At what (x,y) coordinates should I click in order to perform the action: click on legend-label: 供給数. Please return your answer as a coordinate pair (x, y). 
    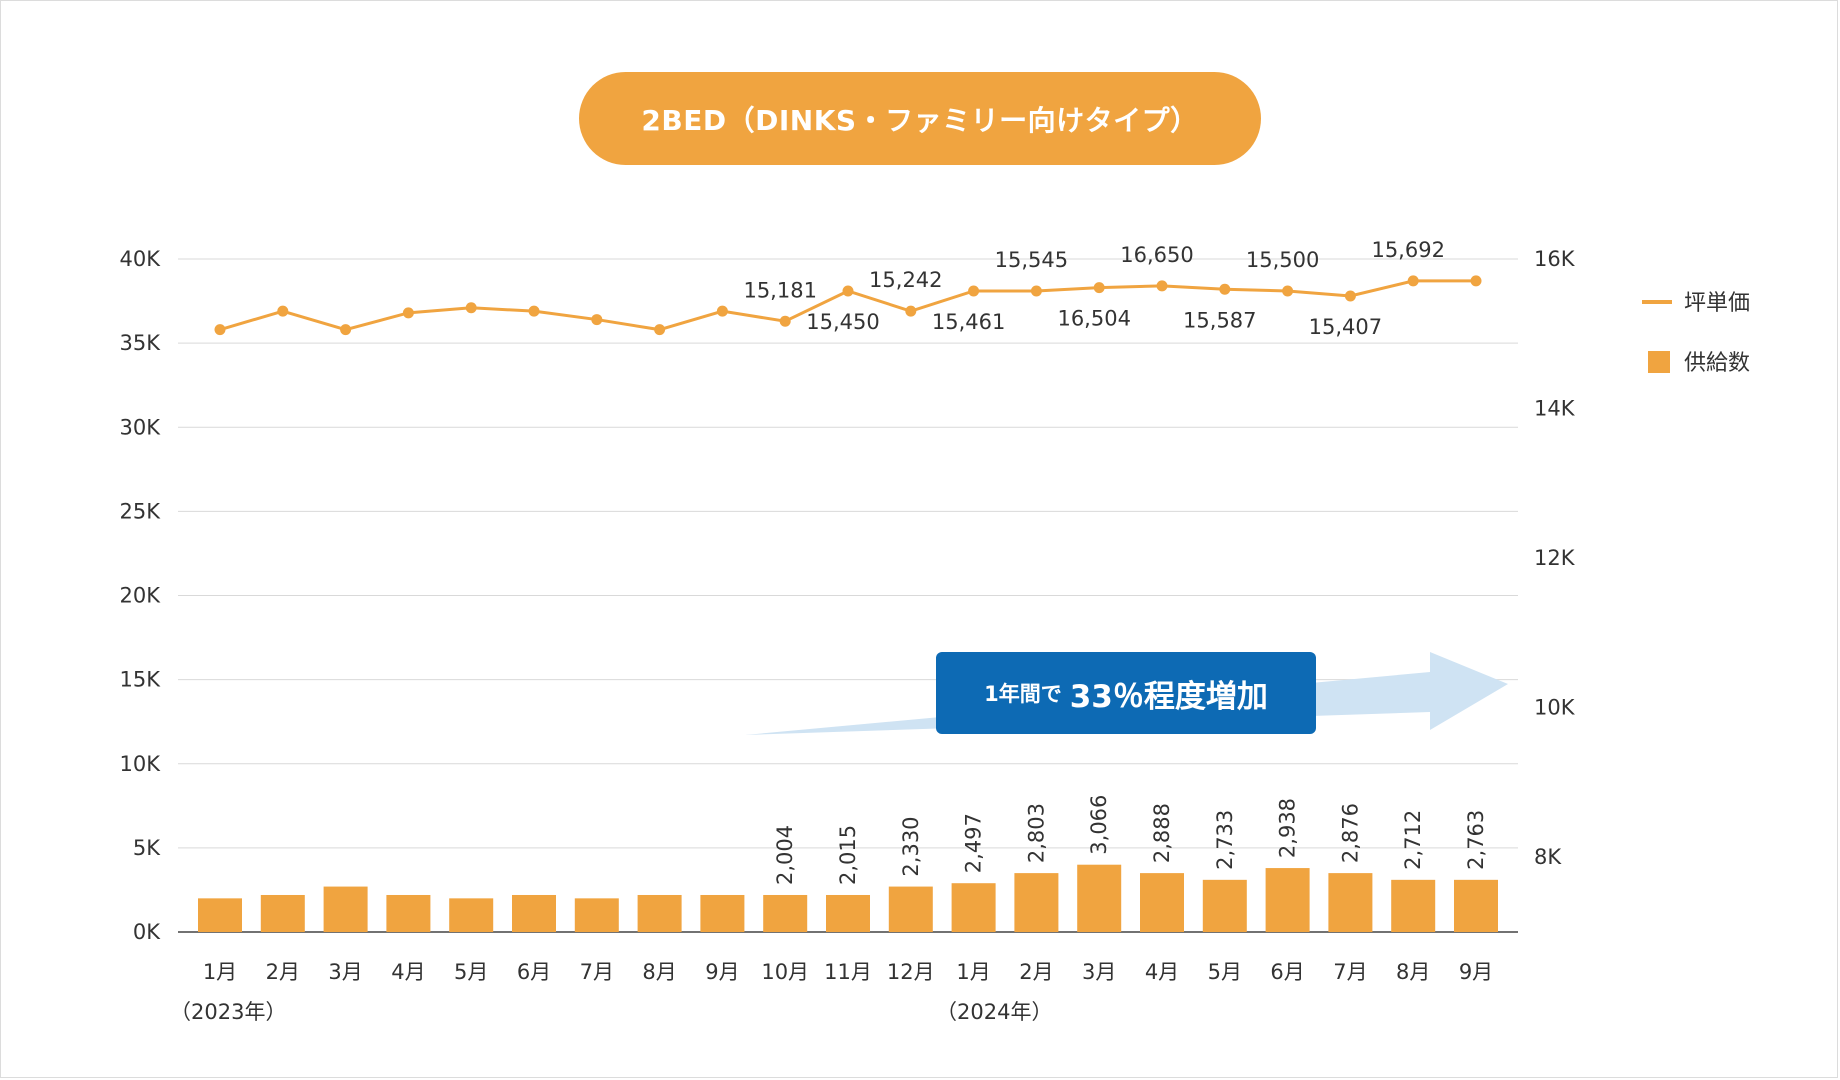
    Looking at the image, I should click on (1717, 363).